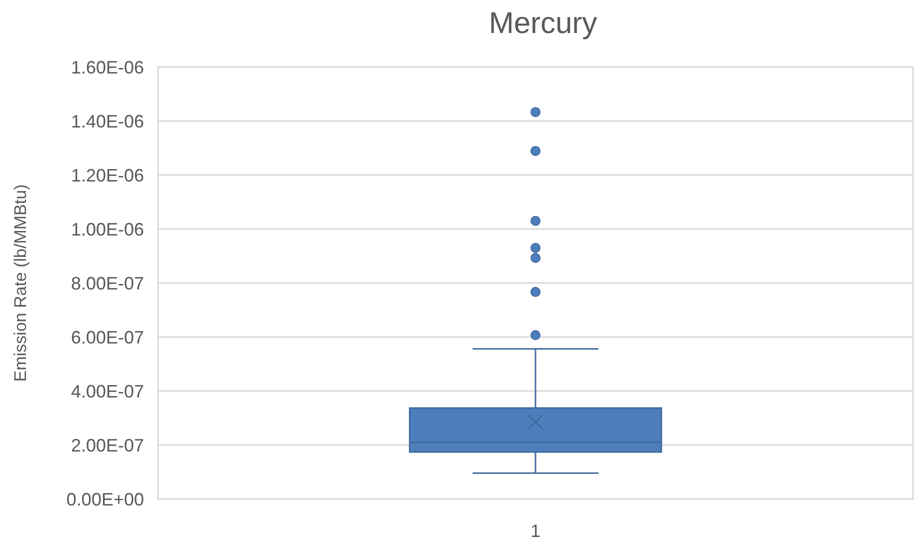  What do you see at coordinates (20, 283) in the screenshot?
I see `y-axis-title: Emission Rate (lb/MMBtu)` at bounding box center [20, 283].